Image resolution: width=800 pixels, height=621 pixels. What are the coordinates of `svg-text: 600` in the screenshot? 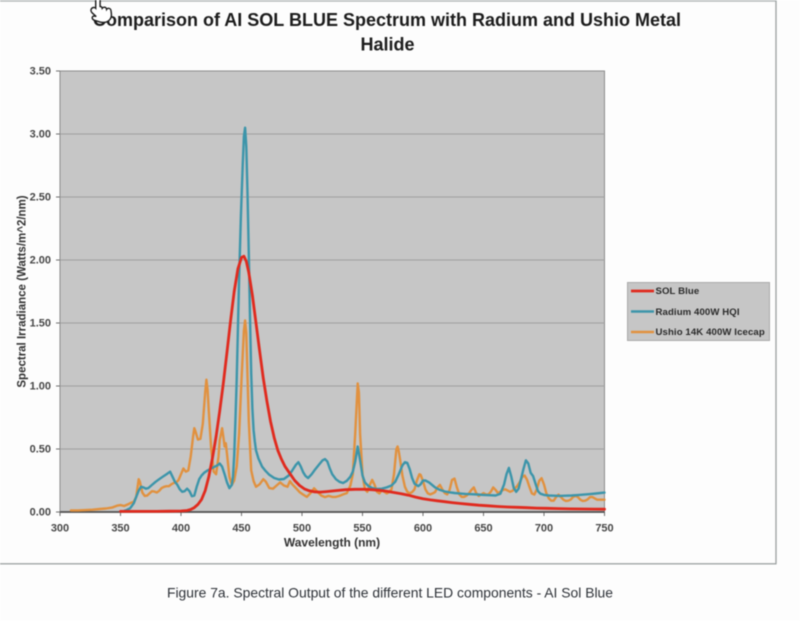 It's located at (423, 529).